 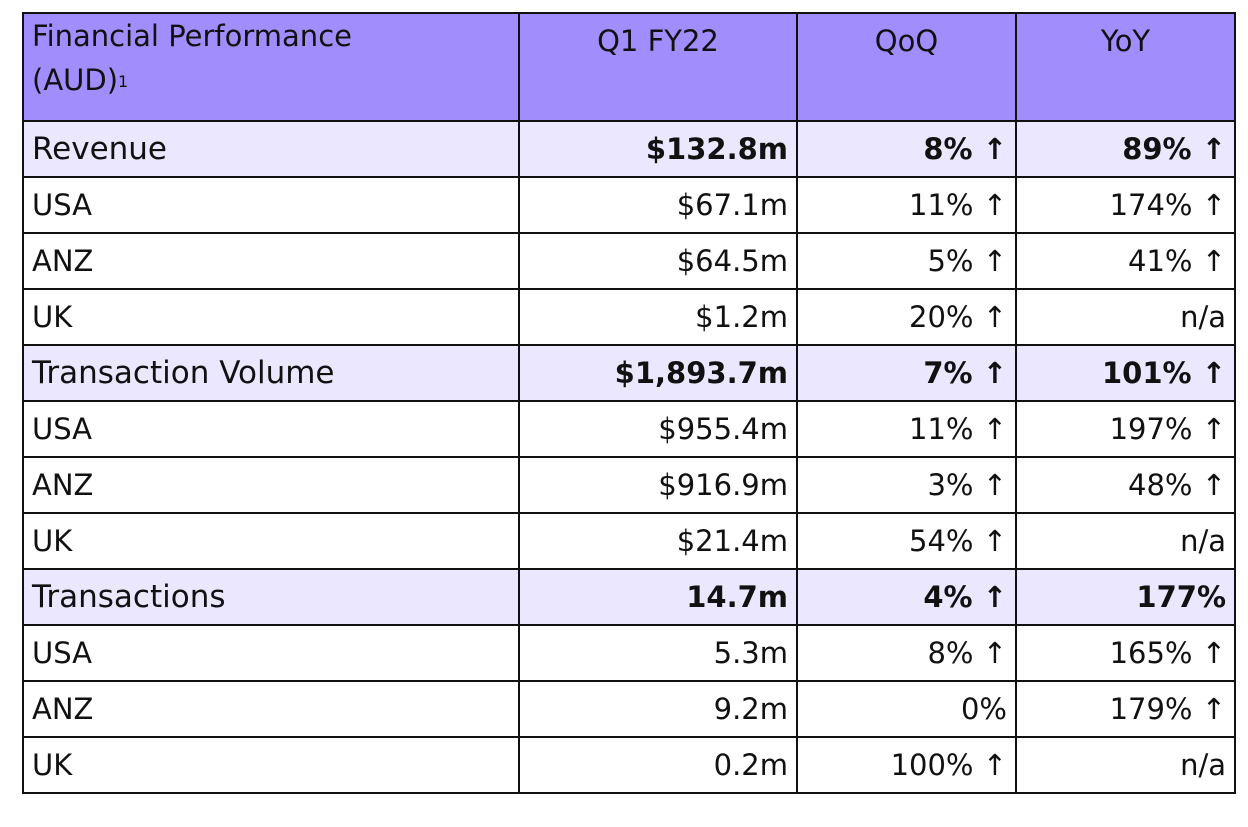 What do you see at coordinates (906, 541) in the screenshot?
I see `row-qoq-value: 54% ↑` at bounding box center [906, 541].